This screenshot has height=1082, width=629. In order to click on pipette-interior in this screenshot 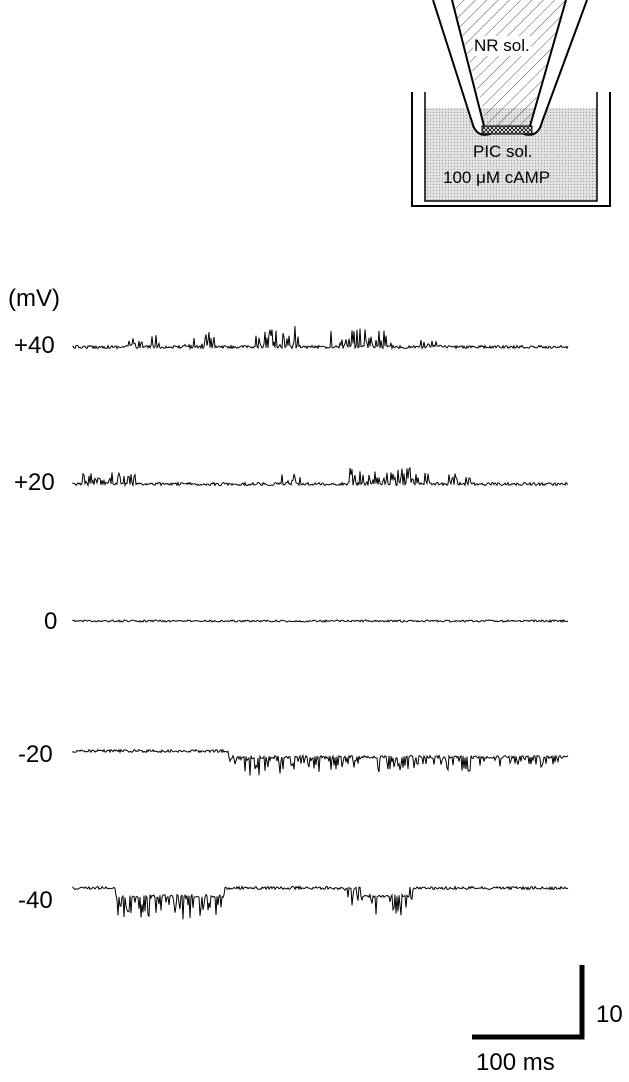, I will do `click(509, 63)`.